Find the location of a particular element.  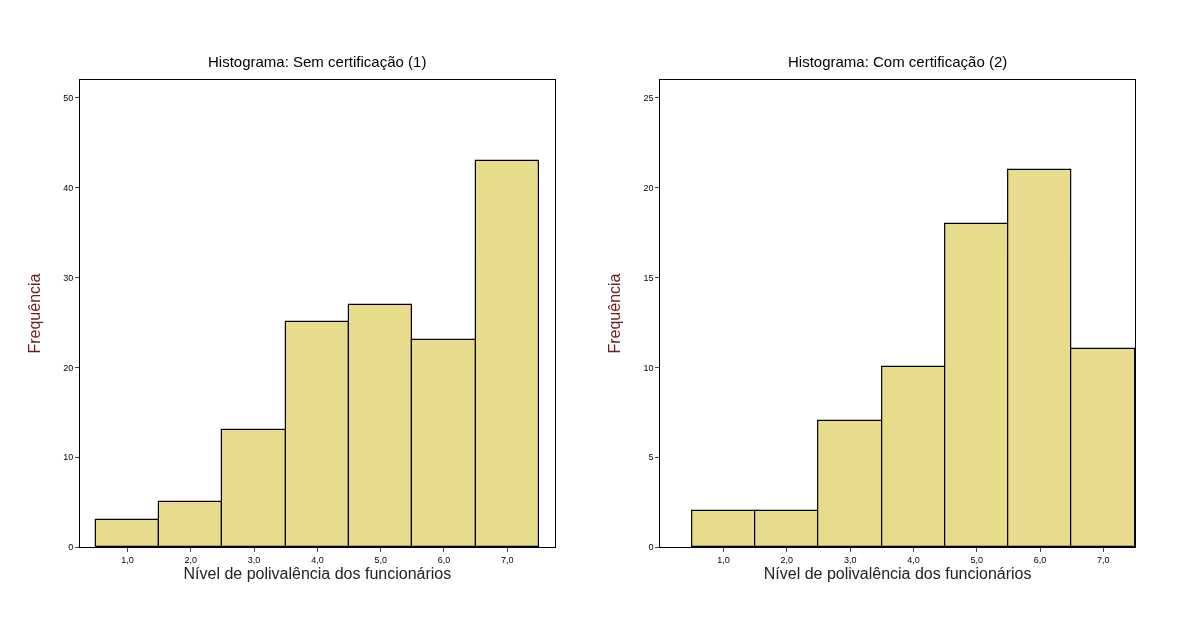

y-tick-label: 25 is located at coordinates (648, 98).